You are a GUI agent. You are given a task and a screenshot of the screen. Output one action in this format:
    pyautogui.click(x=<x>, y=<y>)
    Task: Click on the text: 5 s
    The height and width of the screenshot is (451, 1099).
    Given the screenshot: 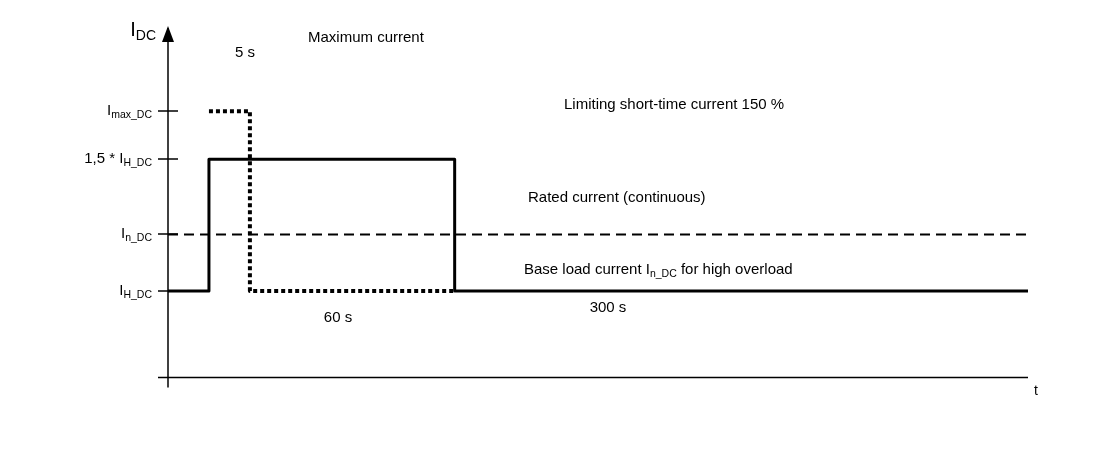 What is the action you would take?
    pyautogui.click(x=245, y=52)
    